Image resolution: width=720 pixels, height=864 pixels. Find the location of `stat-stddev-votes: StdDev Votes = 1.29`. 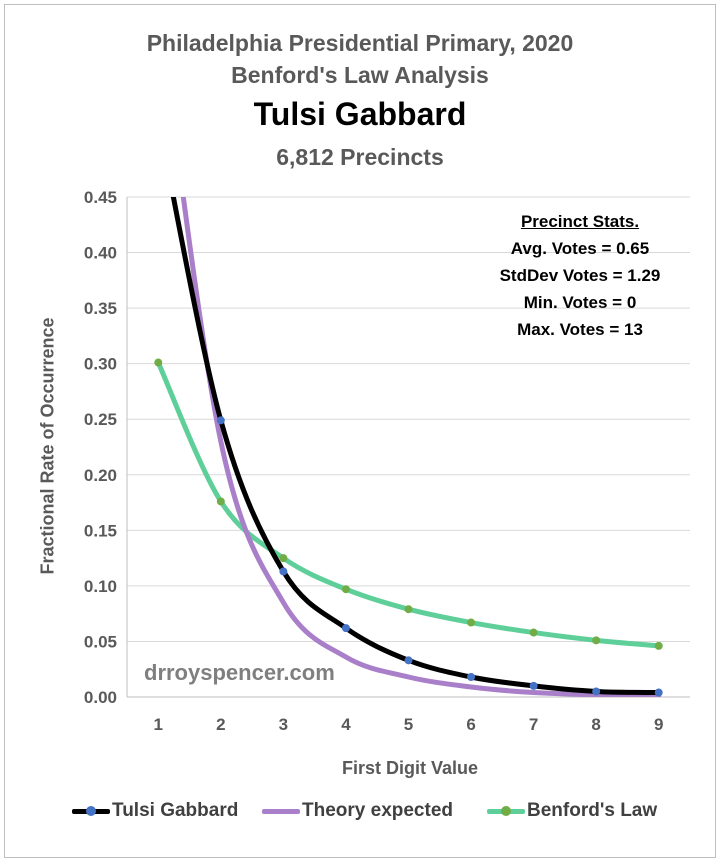

stat-stddev-votes: StdDev Votes = 1.29 is located at coordinates (580, 275).